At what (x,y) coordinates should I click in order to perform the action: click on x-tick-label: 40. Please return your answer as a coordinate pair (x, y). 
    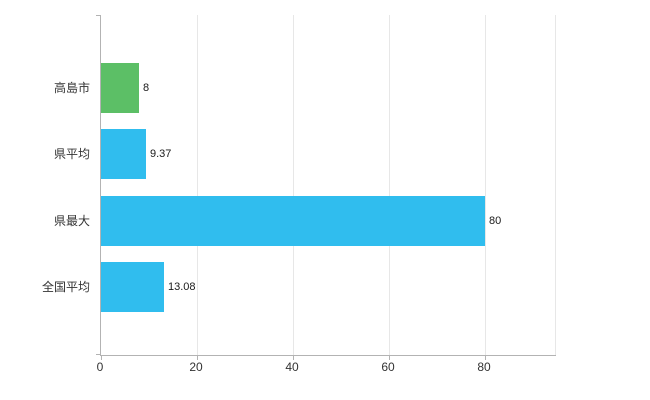
    Looking at the image, I should click on (292, 367).